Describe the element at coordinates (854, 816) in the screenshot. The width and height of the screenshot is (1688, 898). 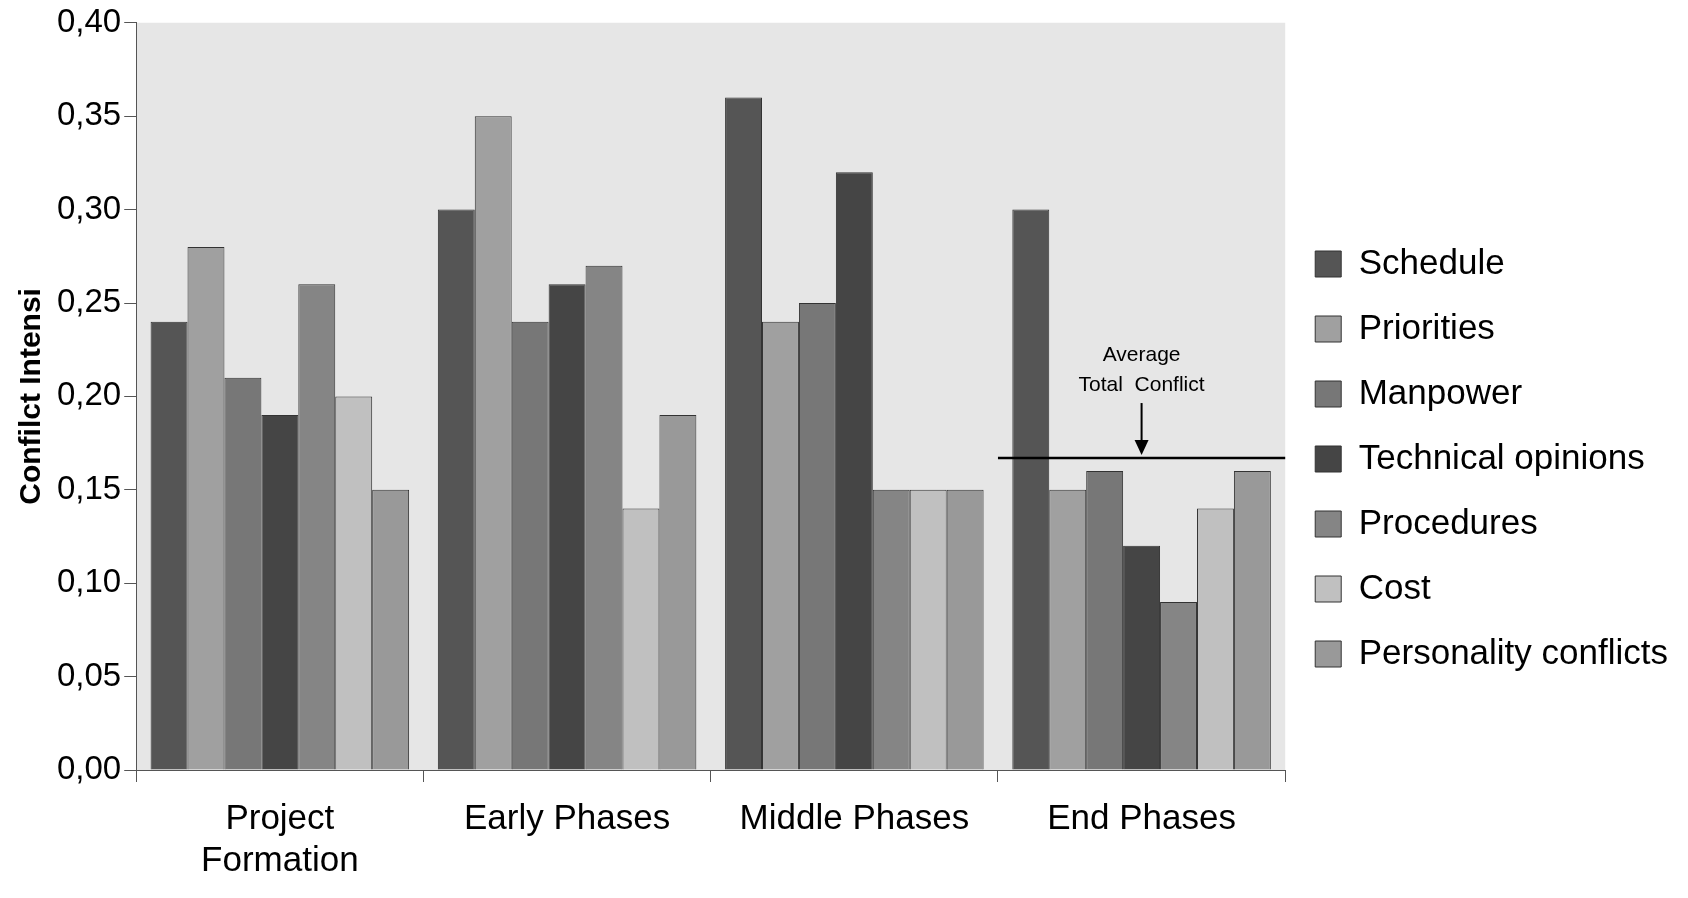
I see `x-tick-label: Middle Phases` at that location.